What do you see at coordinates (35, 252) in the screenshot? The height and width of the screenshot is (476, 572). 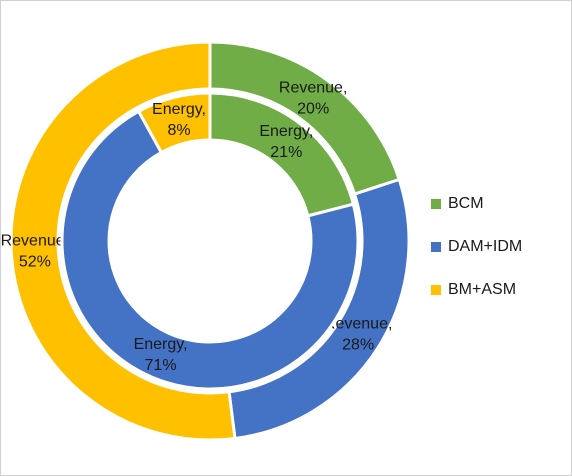 I see `data-label: Revenue, 52%` at bounding box center [35, 252].